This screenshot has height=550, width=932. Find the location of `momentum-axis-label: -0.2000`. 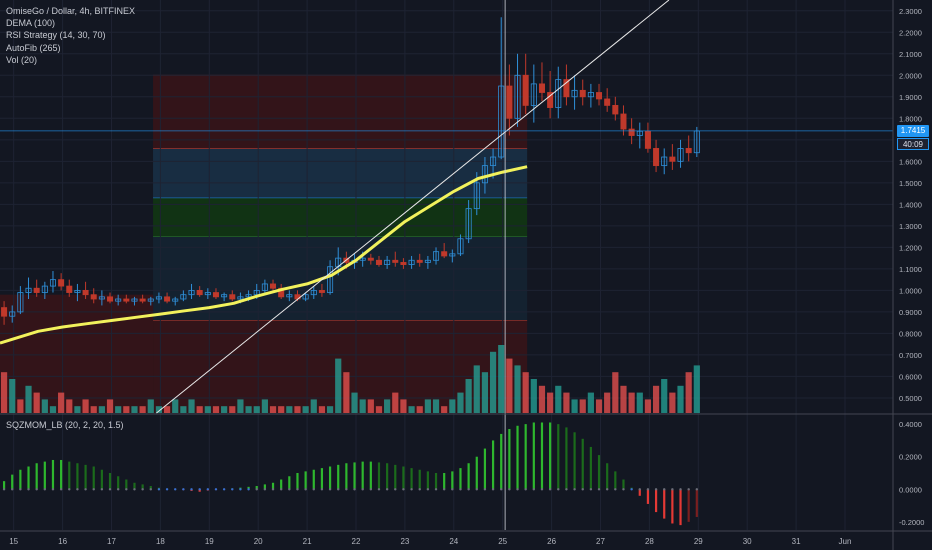

momentum-axis-label: -0.2000 is located at coordinates (911, 522).